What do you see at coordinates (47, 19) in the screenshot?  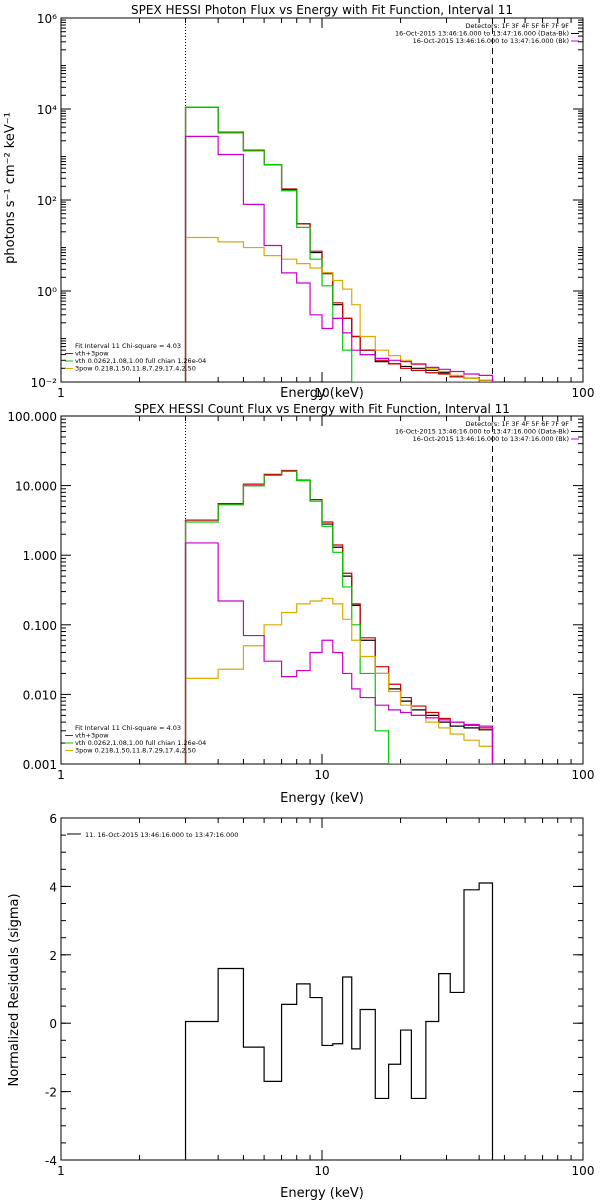 I see `y-tick-label: 10⁶` at bounding box center [47, 19].